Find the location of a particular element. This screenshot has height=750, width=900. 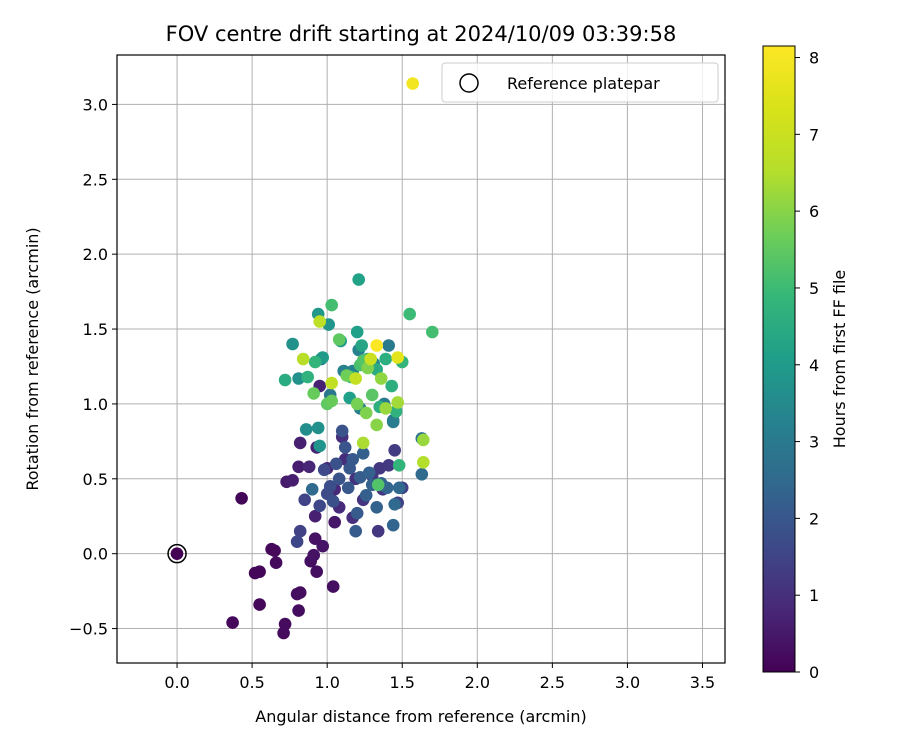

y-tick-label: 0.5 is located at coordinates (95, 479).